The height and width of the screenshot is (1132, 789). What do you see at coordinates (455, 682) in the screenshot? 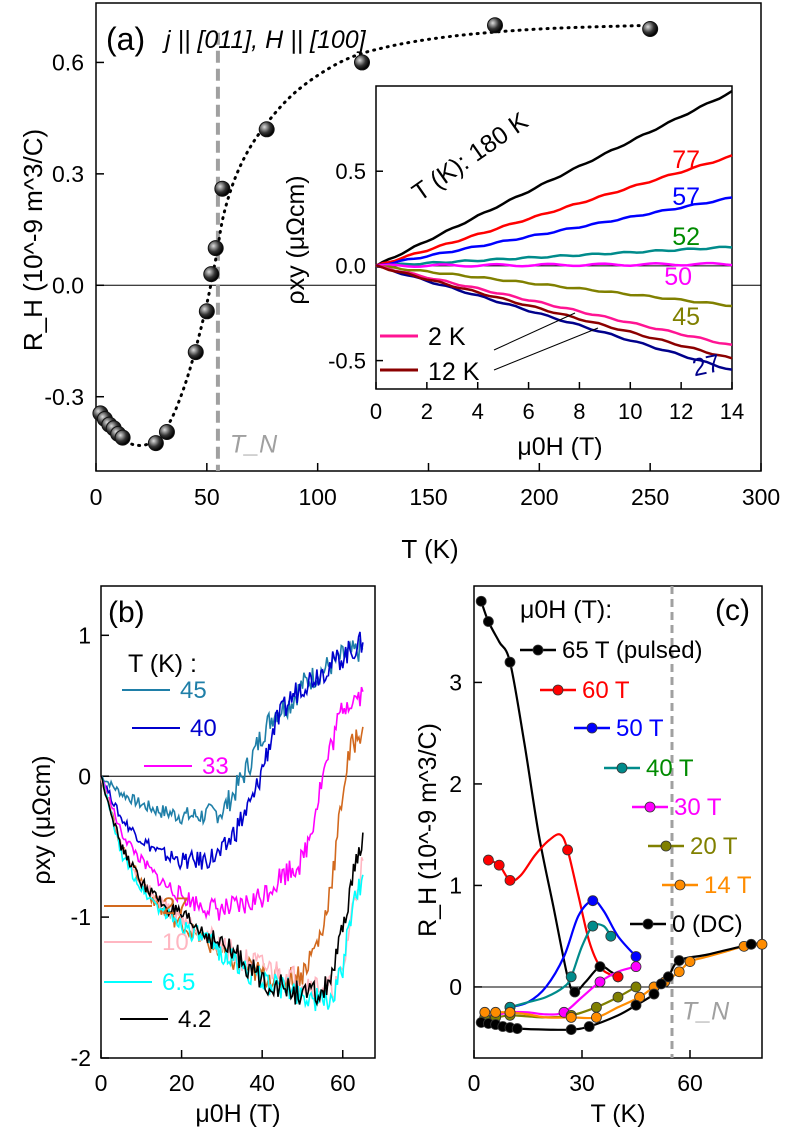
I see `c-ytick-label: 3` at bounding box center [455, 682].